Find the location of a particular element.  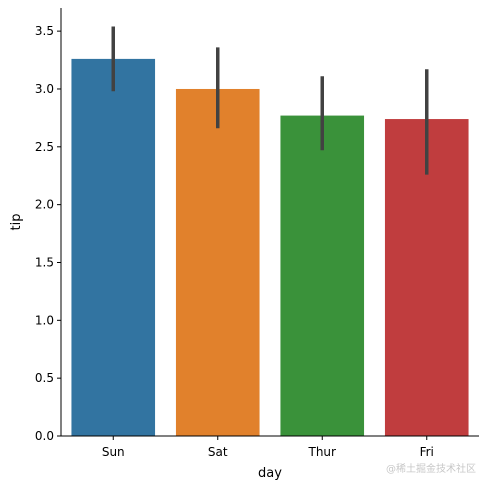

x-tick-label: Sun is located at coordinates (113, 452).